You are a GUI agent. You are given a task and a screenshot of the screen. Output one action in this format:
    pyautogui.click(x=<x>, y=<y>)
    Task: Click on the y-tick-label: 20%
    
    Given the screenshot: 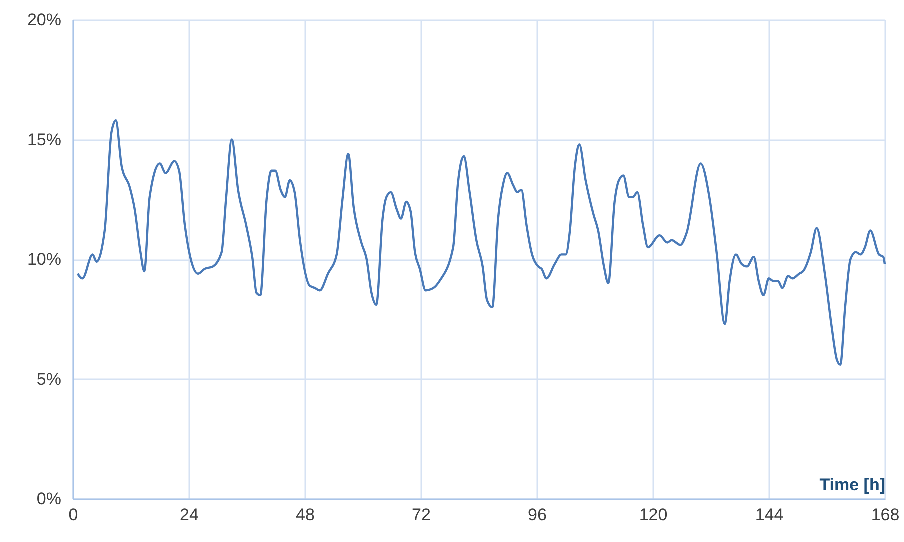 What is the action you would take?
    pyautogui.click(x=44, y=20)
    